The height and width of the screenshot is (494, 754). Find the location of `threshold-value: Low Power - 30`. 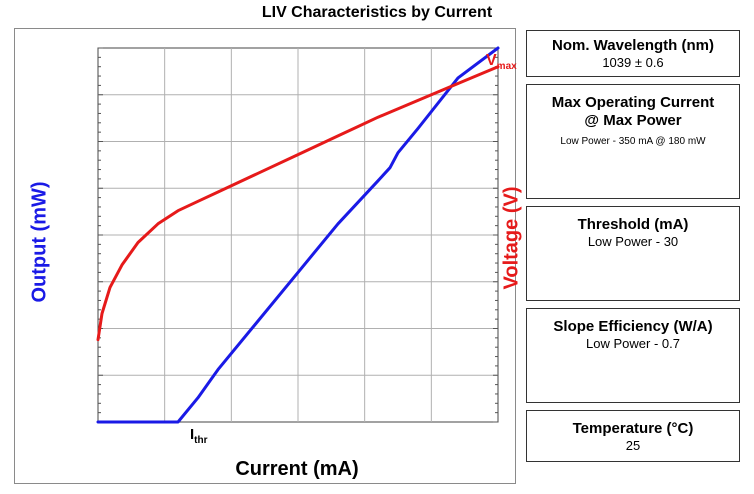

threshold-value: Low Power - 30 is located at coordinates (633, 241).